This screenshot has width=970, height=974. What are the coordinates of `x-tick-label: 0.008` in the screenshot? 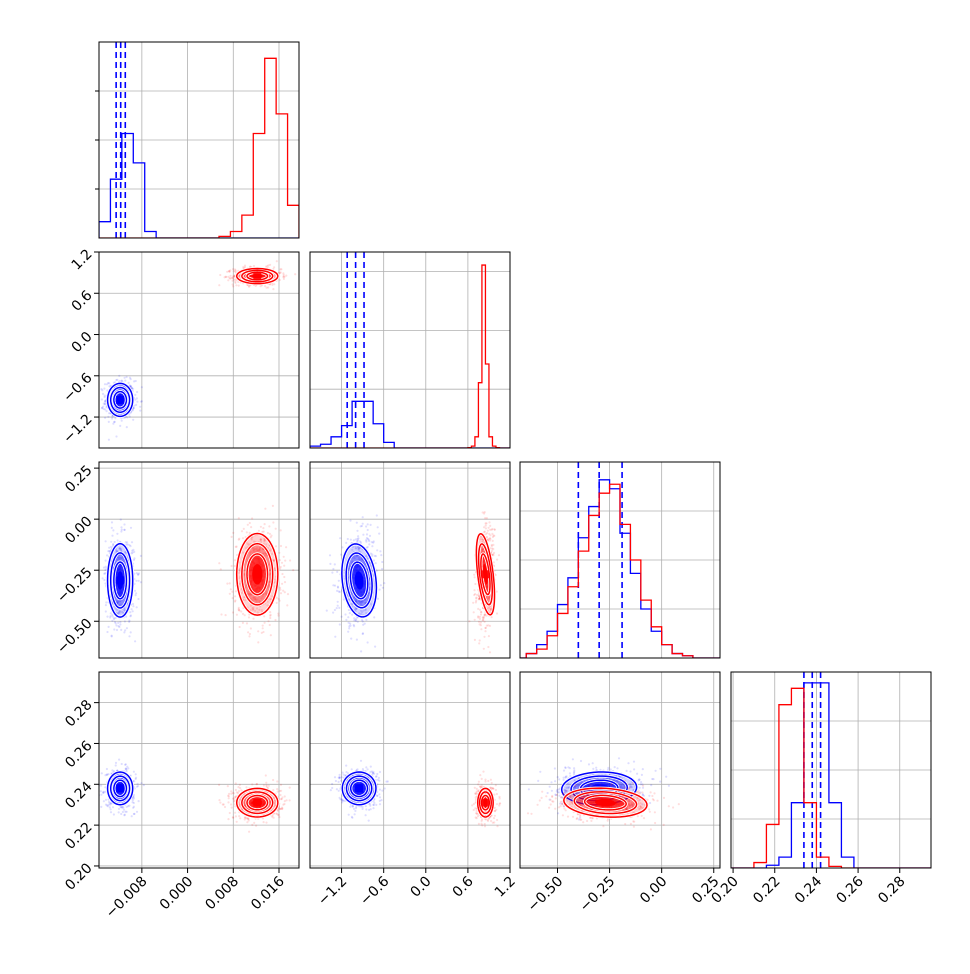 It's located at (222, 894).